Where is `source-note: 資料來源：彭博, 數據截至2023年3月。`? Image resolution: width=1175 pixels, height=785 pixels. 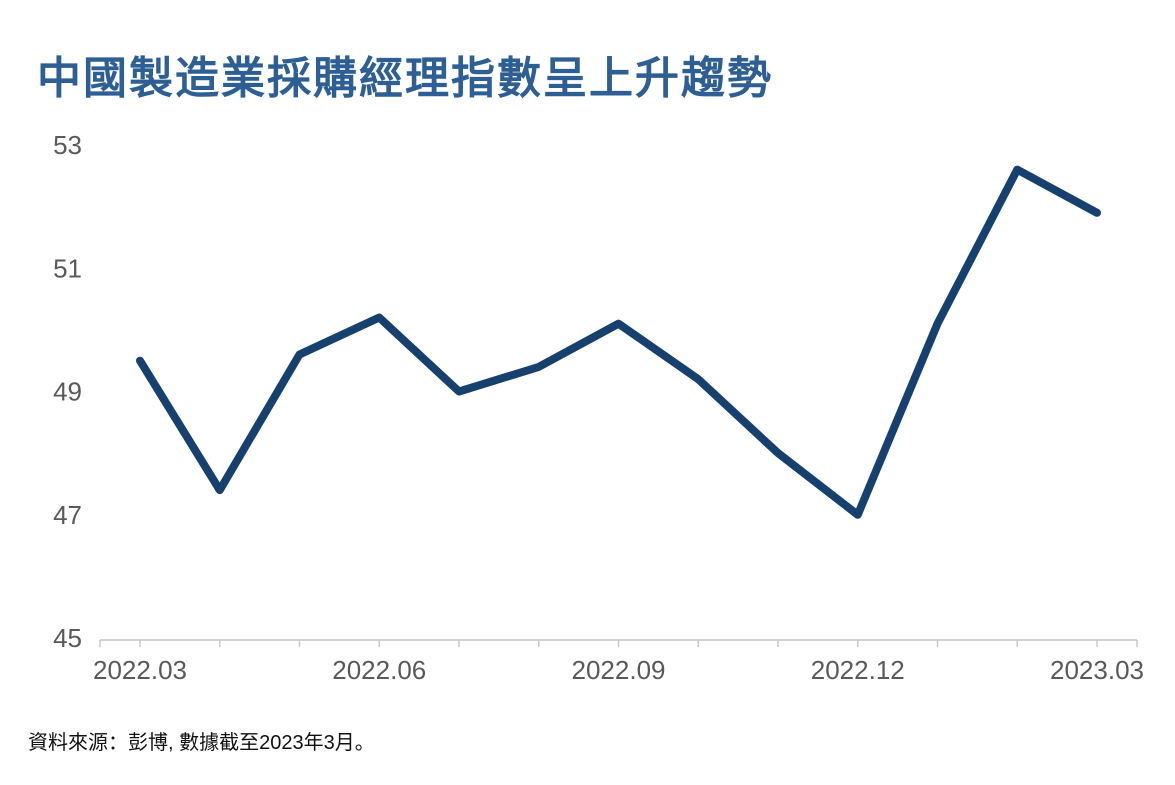 source-note: 資料來源：彭博, 數據截至2023年3月。 is located at coordinates (201, 743).